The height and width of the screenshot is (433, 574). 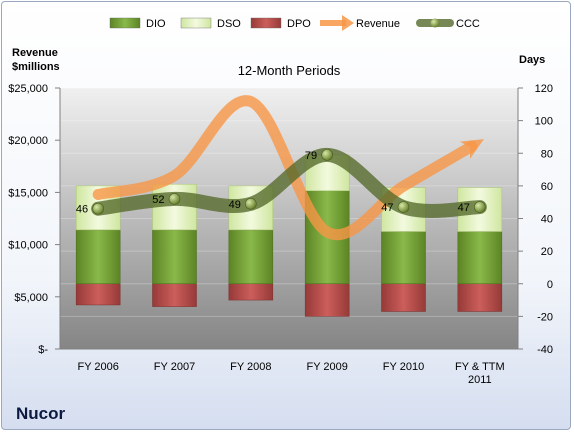 What do you see at coordinates (550, 285) in the screenshot?
I see `right-tick-label: 0` at bounding box center [550, 285].